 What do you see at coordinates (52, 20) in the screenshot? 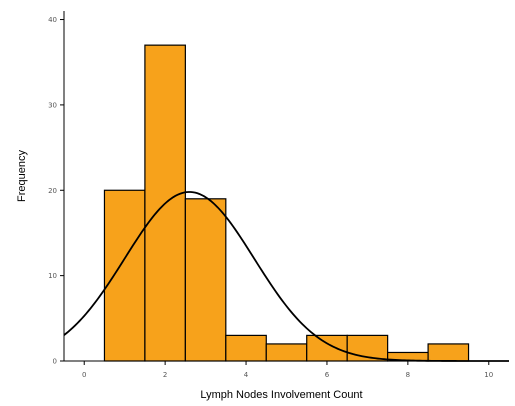
I see `y-tick-label: 40` at bounding box center [52, 20].